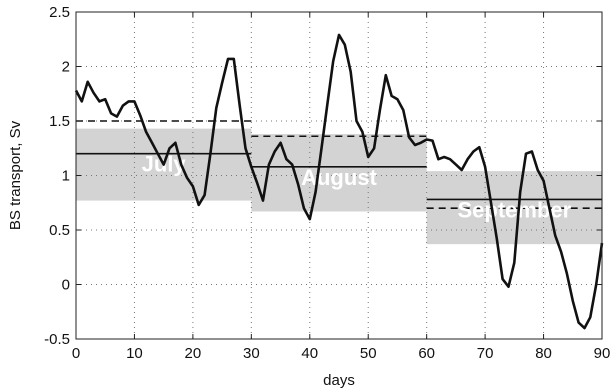 The image size is (612, 391). What do you see at coordinates (66, 285) in the screenshot?
I see `y-tick-label: 0` at bounding box center [66, 285].